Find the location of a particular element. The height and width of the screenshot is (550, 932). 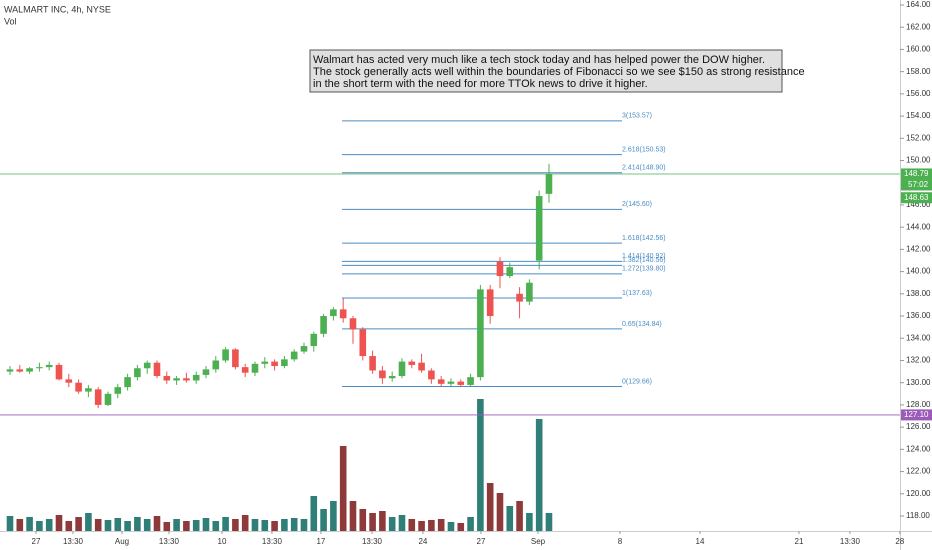

fib-label: 1.618(142.56) is located at coordinates (644, 238).